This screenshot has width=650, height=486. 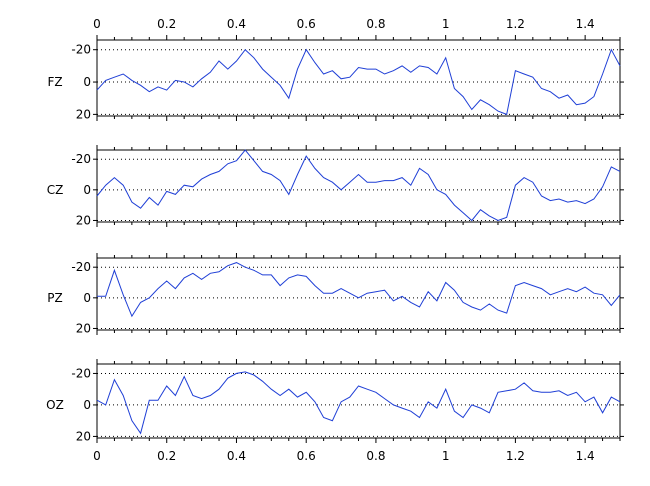 I want to click on eeg-trace-oz, so click(x=358, y=403).